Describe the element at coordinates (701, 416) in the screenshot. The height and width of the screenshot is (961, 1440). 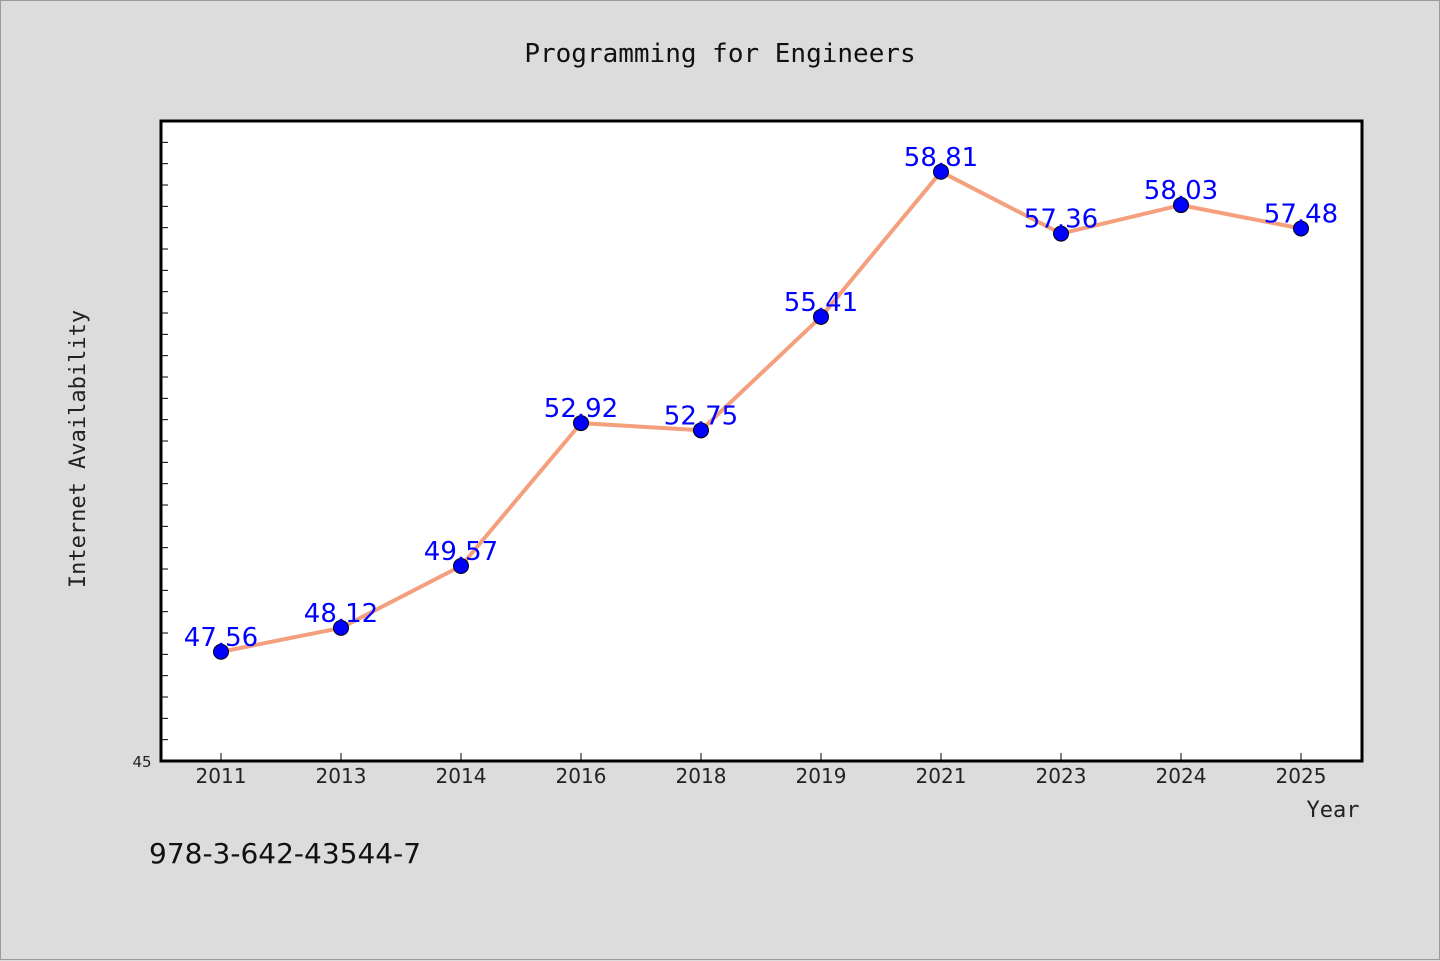
I see `data-label: 52.75` at that location.